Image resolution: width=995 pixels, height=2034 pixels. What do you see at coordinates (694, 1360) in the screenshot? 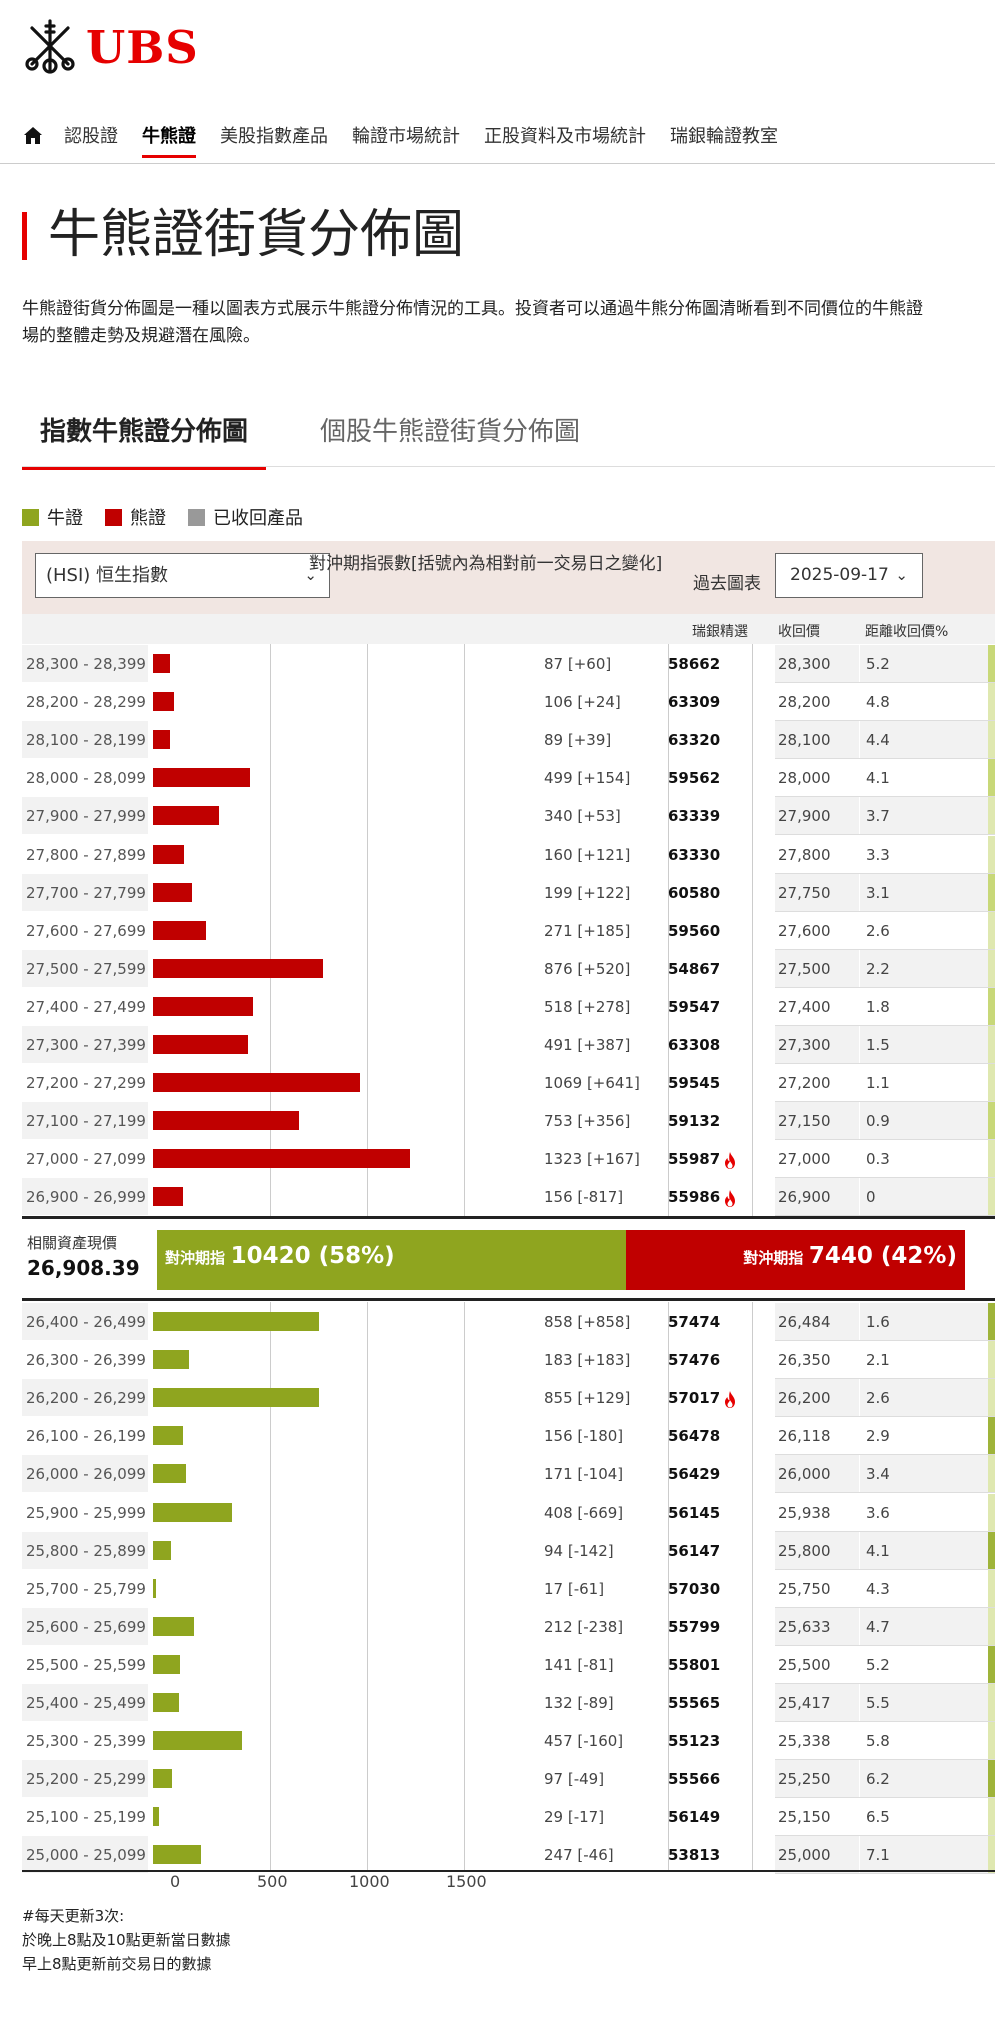
I see `ubs-pick-code: 57476` at bounding box center [694, 1360].